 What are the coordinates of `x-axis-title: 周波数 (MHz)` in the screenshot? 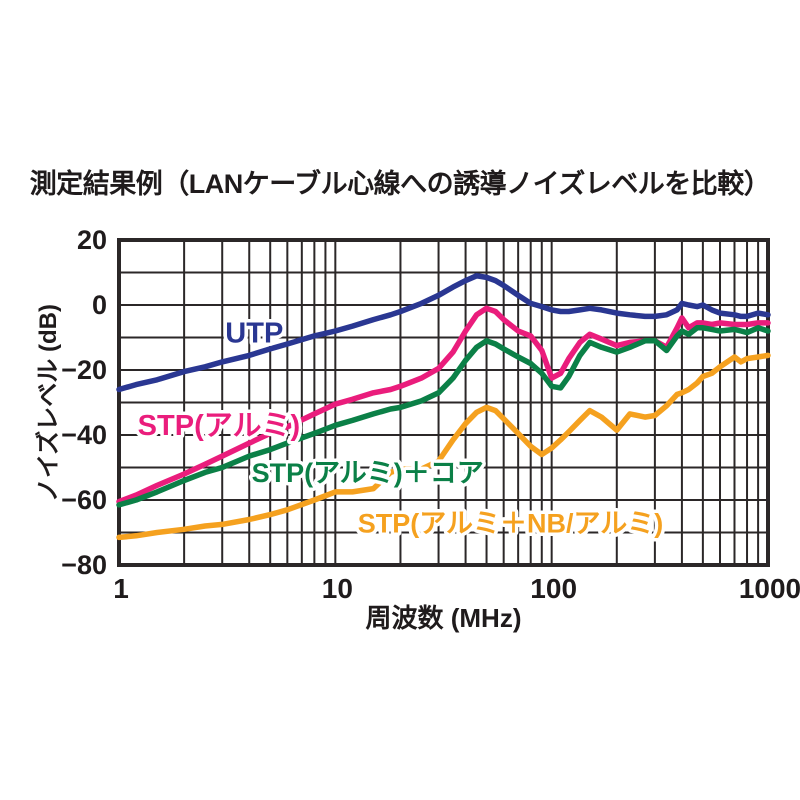 It's located at (443, 618).